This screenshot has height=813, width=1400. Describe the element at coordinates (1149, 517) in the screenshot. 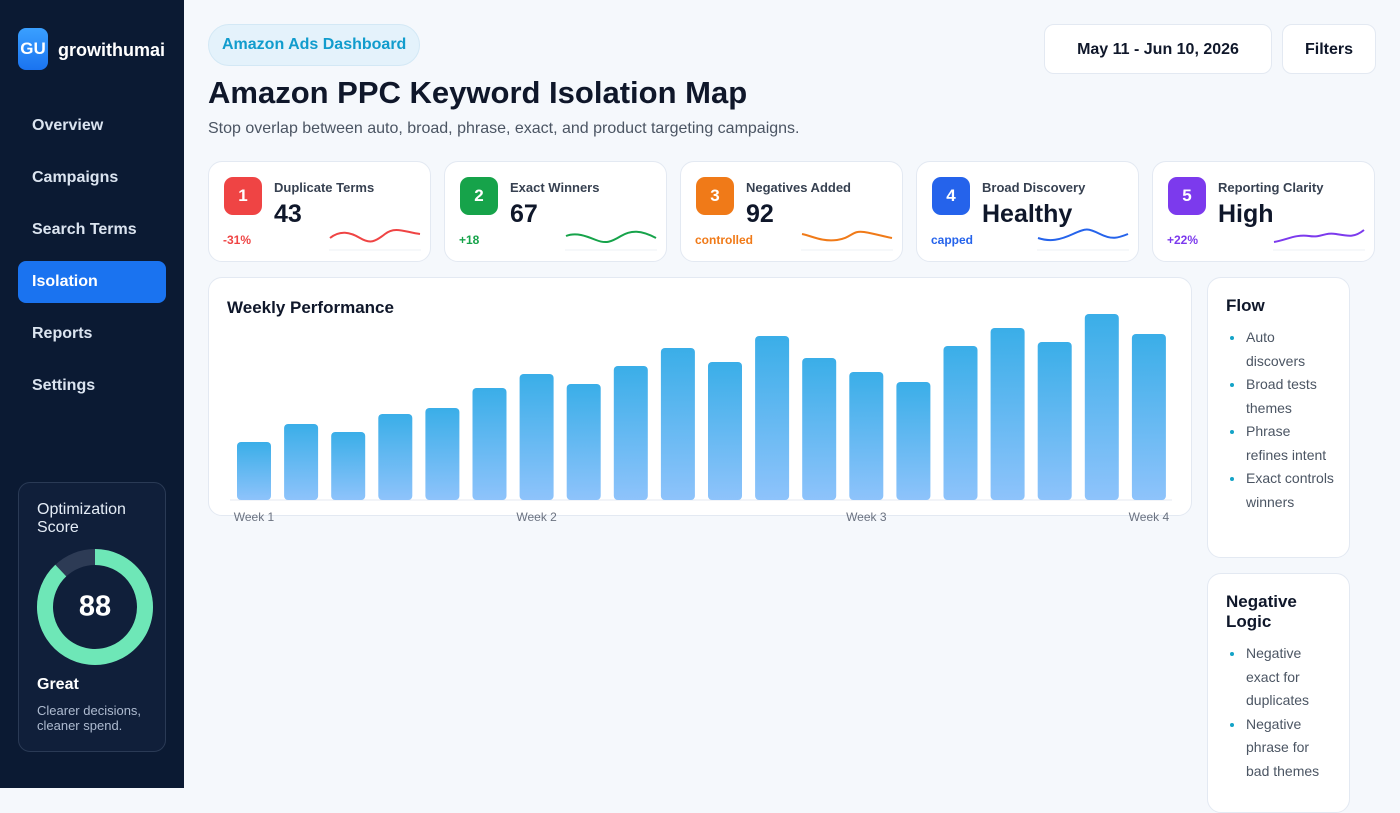

I see `x-tick-label: Week 4` at that location.